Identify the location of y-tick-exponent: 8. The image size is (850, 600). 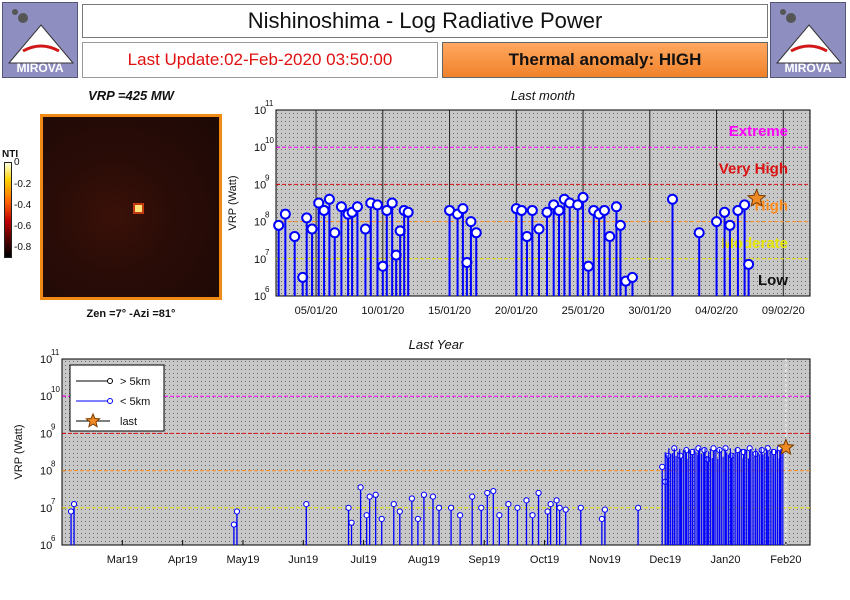
(267, 215).